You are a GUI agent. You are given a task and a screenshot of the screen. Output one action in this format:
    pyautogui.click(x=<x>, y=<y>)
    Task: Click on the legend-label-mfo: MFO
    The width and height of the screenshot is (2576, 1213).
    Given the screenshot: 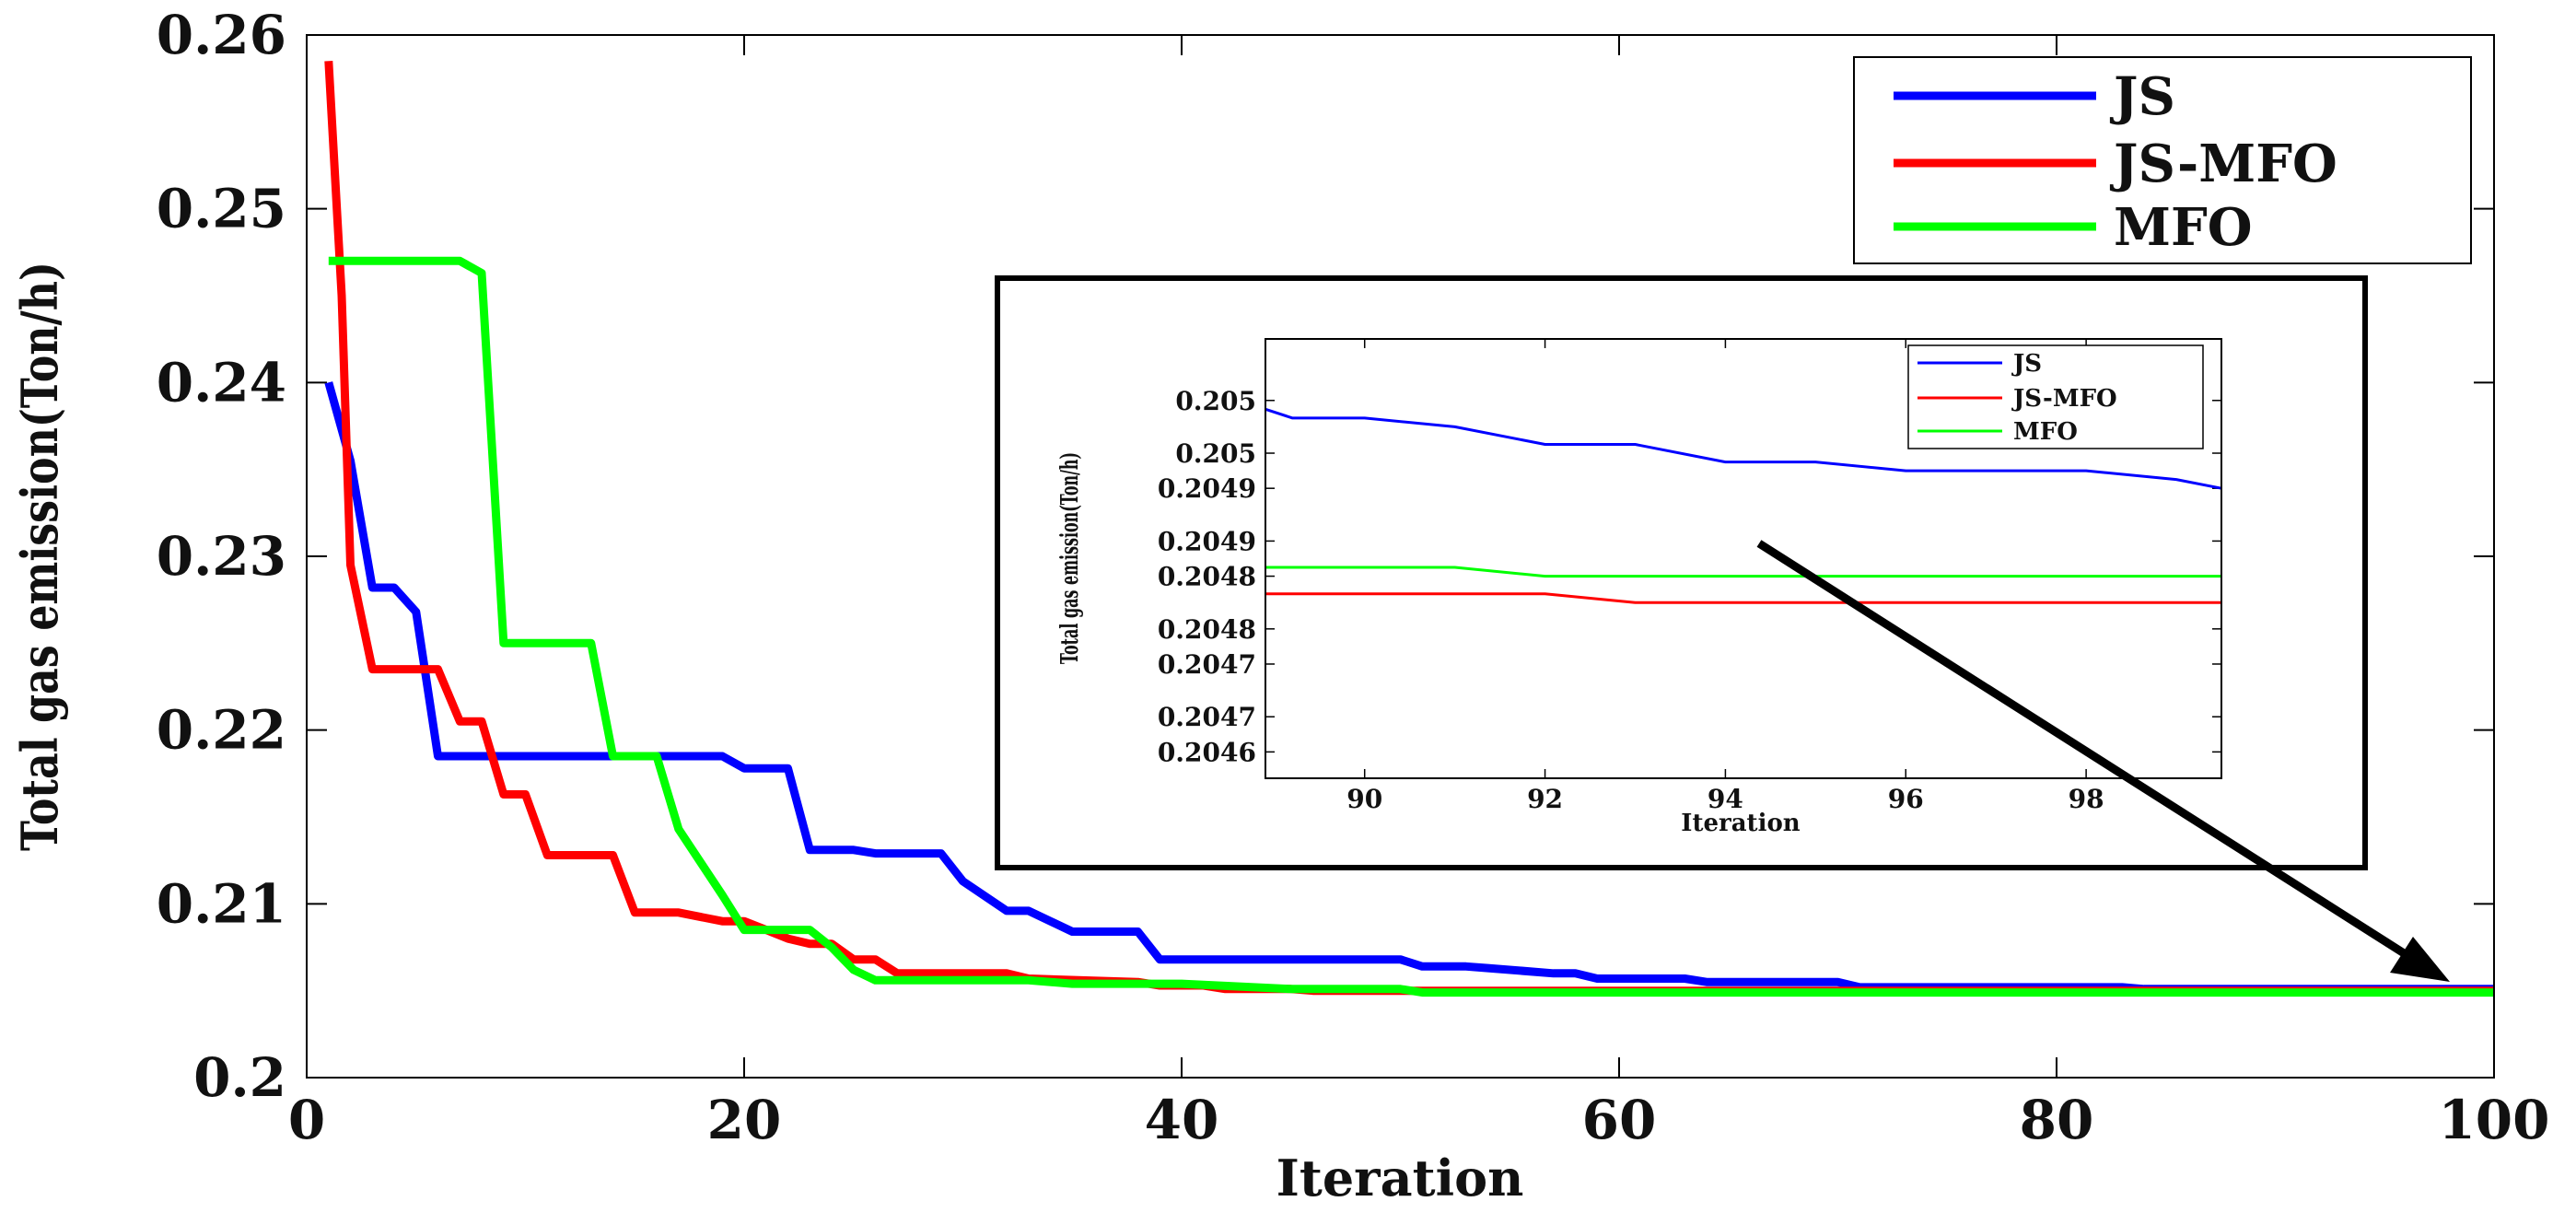 What is the action you would take?
    pyautogui.click(x=2183, y=227)
    